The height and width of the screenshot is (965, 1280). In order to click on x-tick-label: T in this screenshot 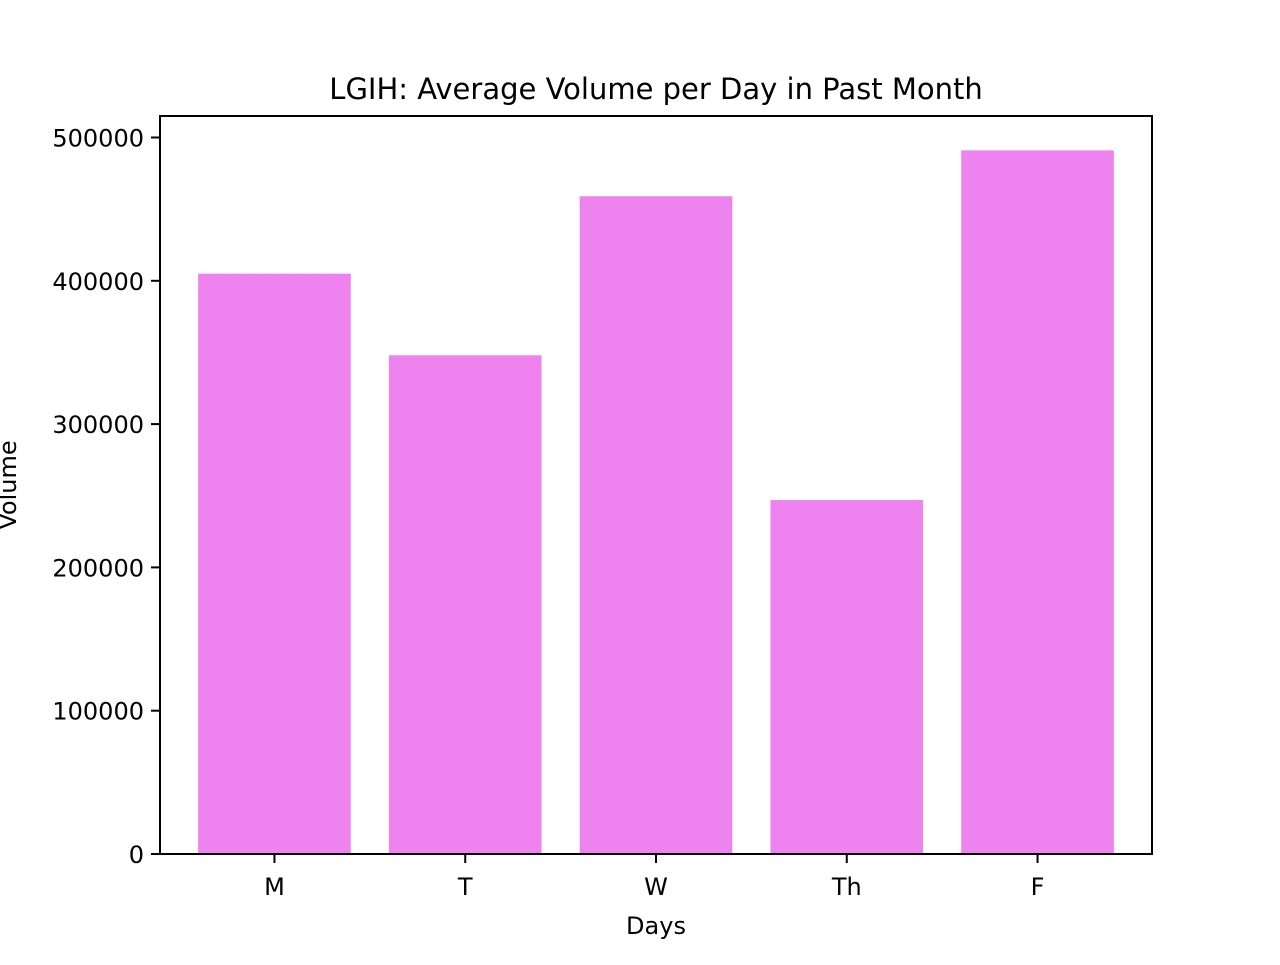, I will do `click(465, 887)`.